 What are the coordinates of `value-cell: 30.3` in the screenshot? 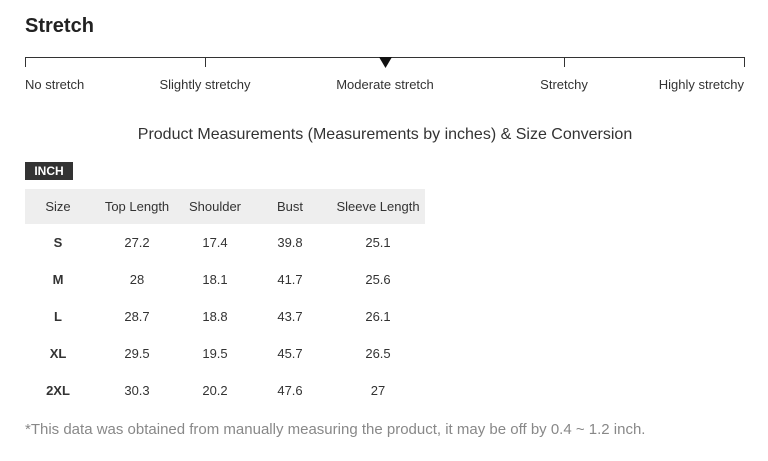 It's located at (137, 390).